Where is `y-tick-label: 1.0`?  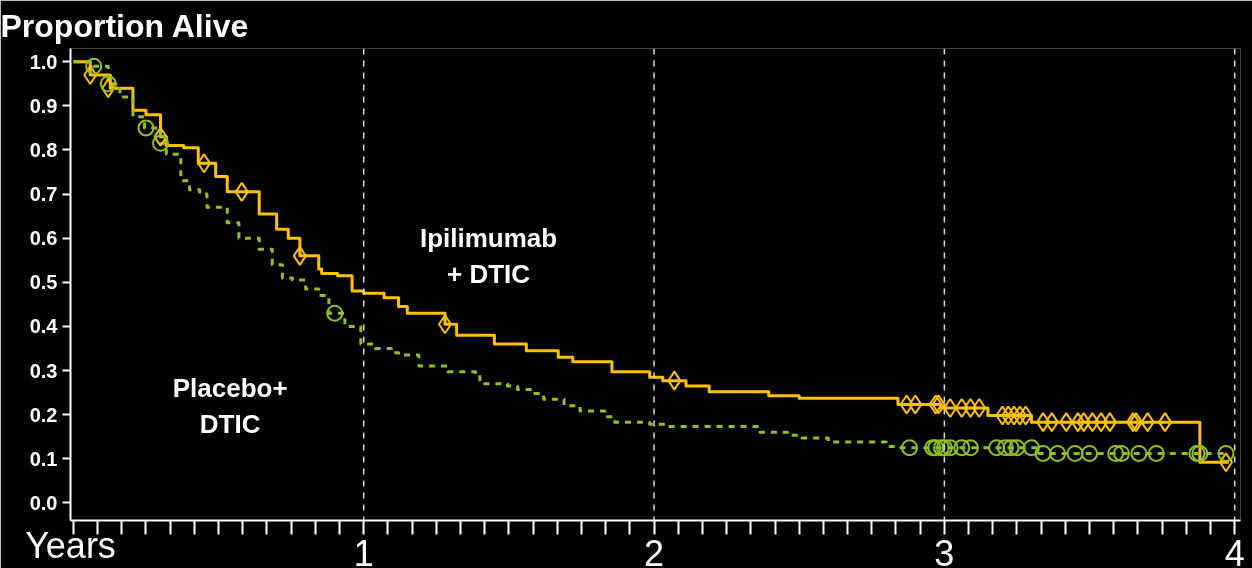
y-tick-label: 1.0 is located at coordinates (43, 61).